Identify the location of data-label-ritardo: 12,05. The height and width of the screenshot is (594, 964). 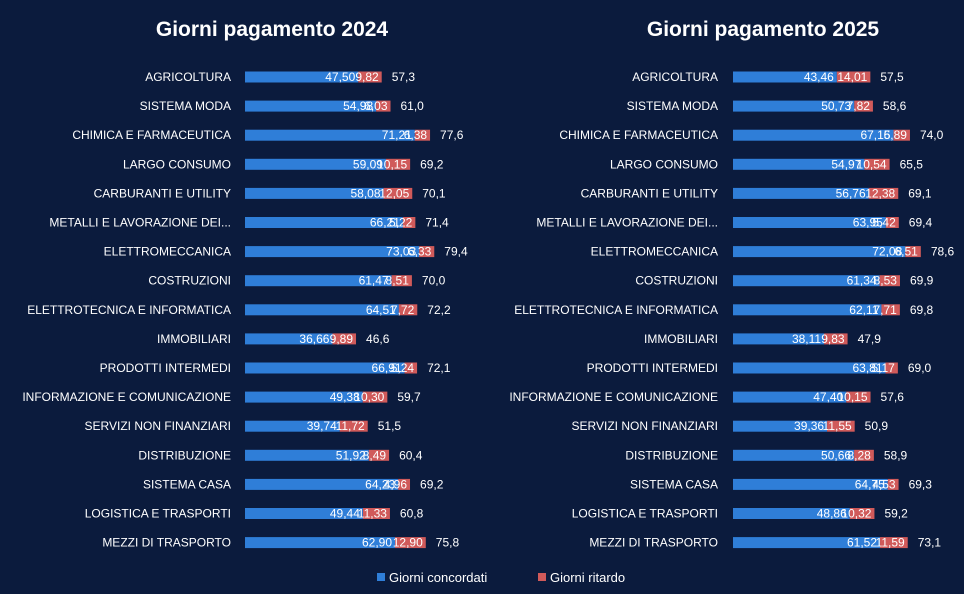
(394, 193).